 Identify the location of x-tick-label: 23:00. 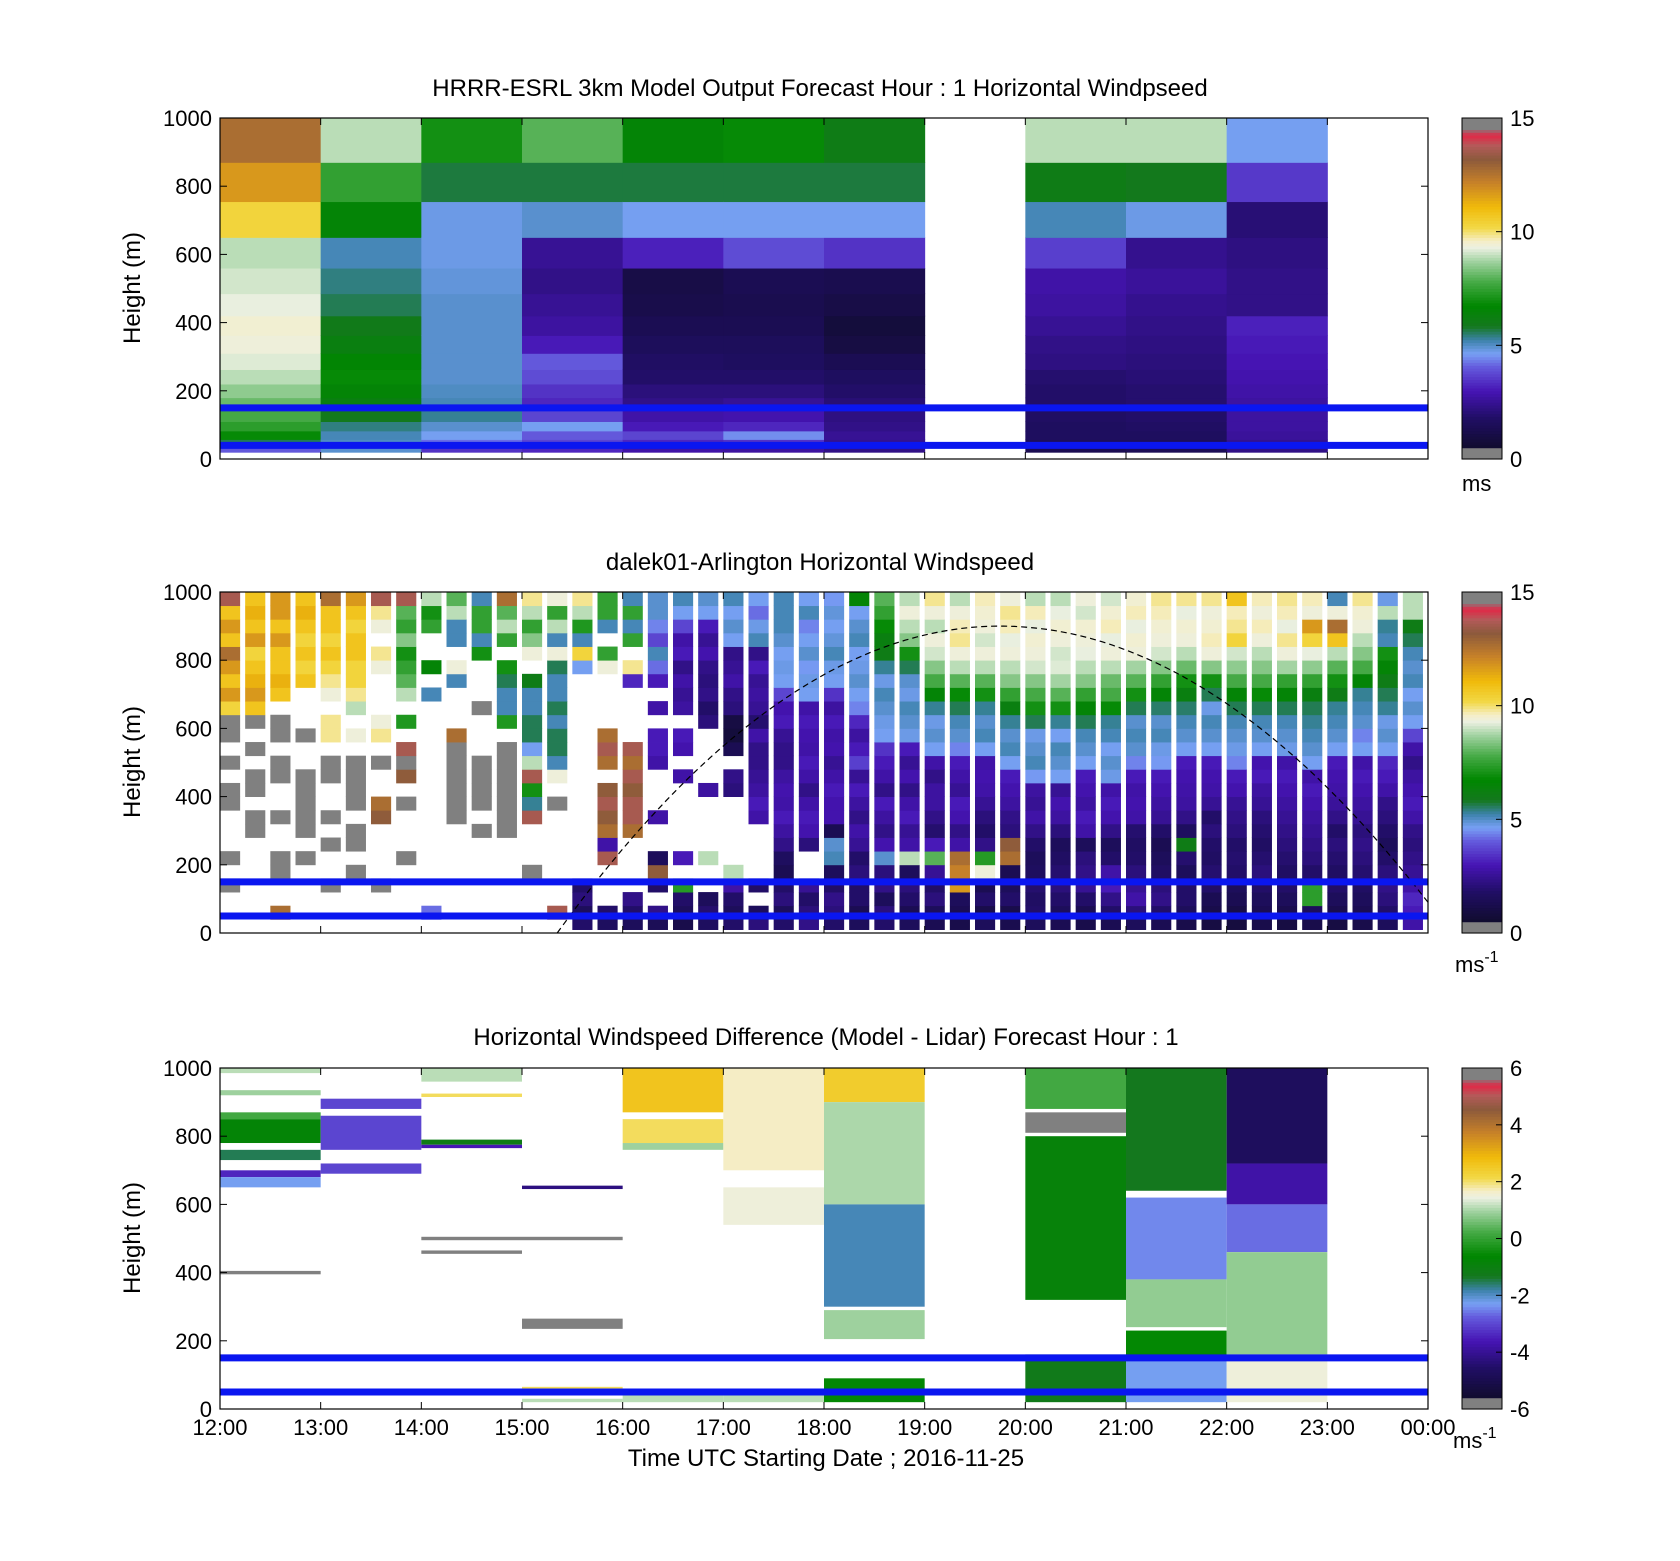
(1327, 1427).